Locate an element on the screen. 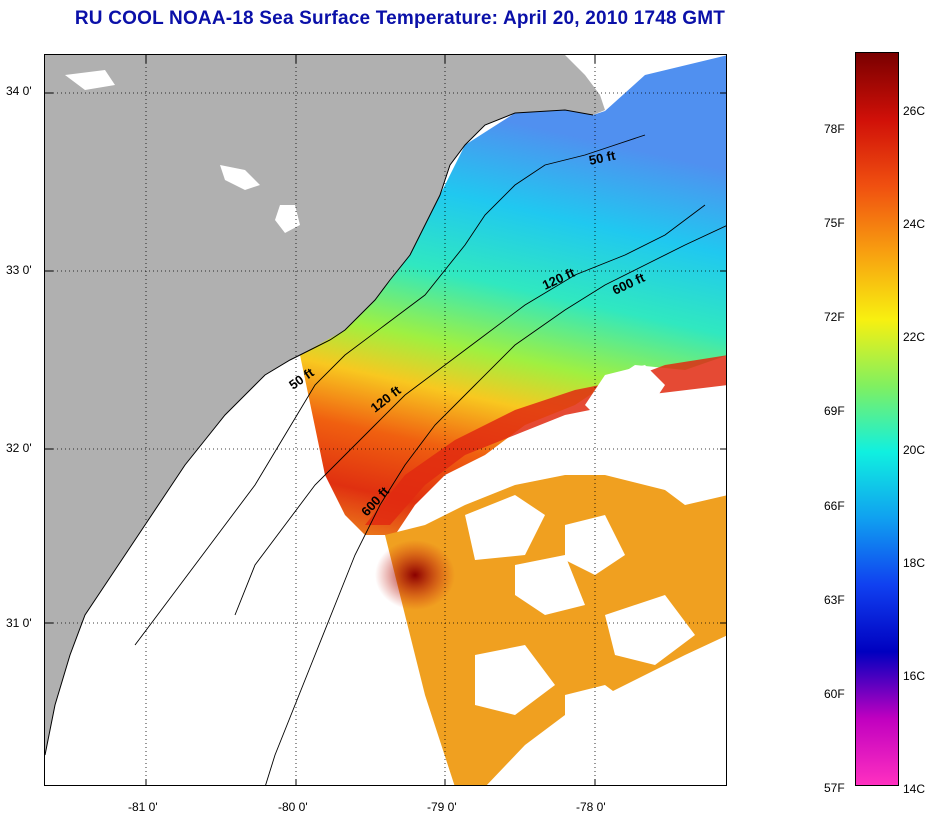  colorbar-label-f-5: 63F is located at coordinates (834, 600).